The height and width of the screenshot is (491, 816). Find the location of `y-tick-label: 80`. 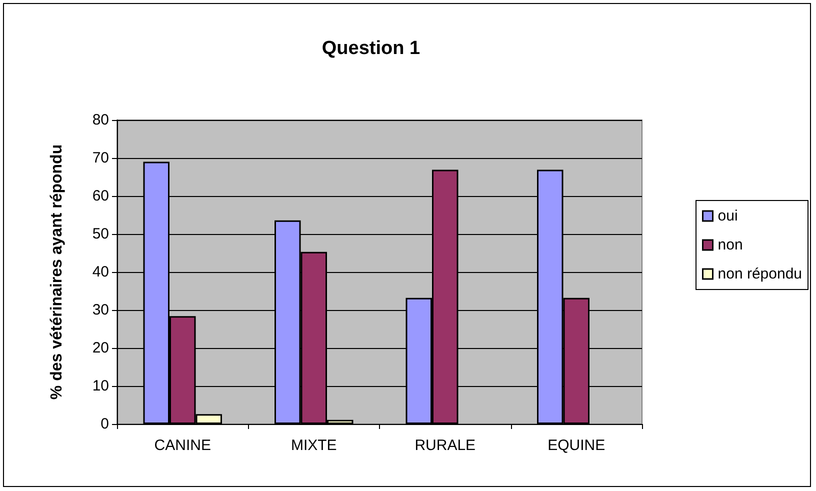

y-tick-label: 80 is located at coordinates (100, 120).